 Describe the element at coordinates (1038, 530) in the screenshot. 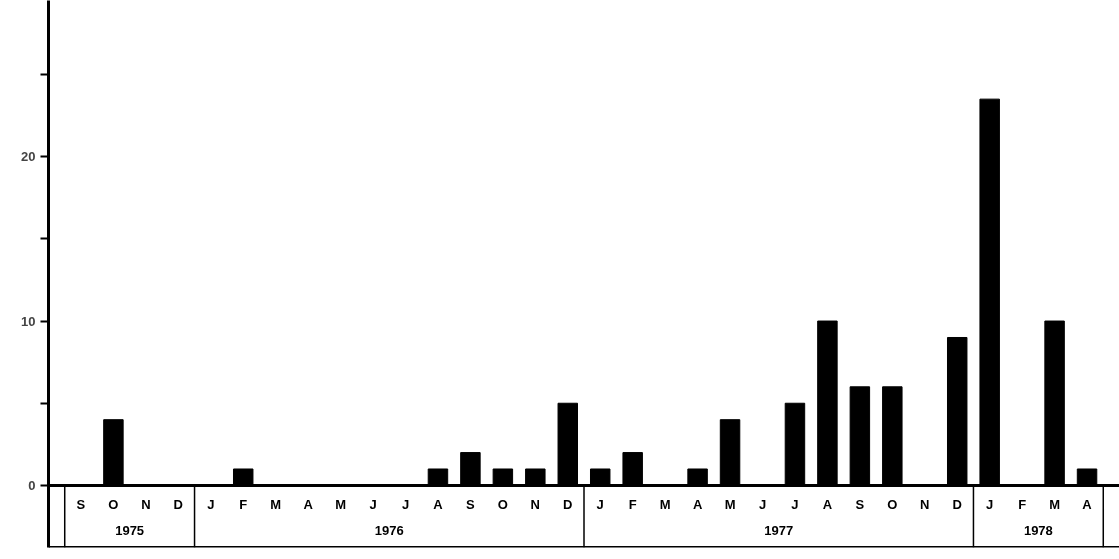

I see `text: 1978` at that location.